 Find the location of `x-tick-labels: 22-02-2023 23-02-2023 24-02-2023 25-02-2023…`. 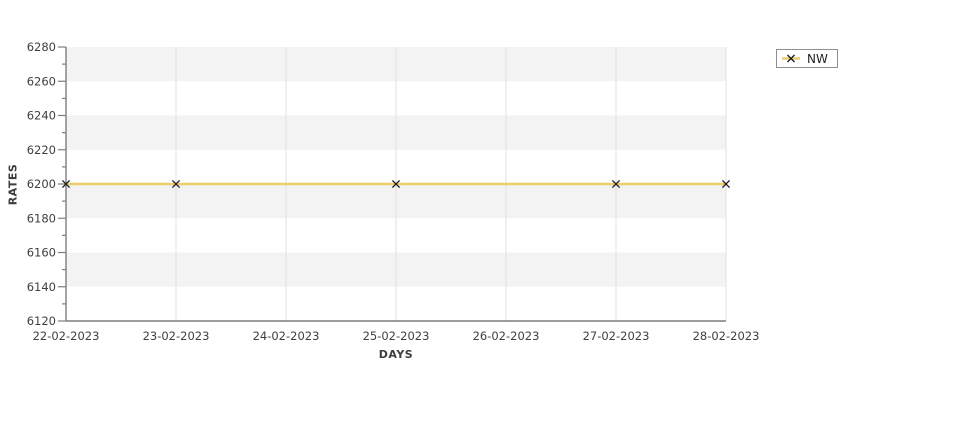

x-tick-labels: 22-02-2023 23-02-2023 24-02-2023 25-02-2023… is located at coordinates (396, 336).